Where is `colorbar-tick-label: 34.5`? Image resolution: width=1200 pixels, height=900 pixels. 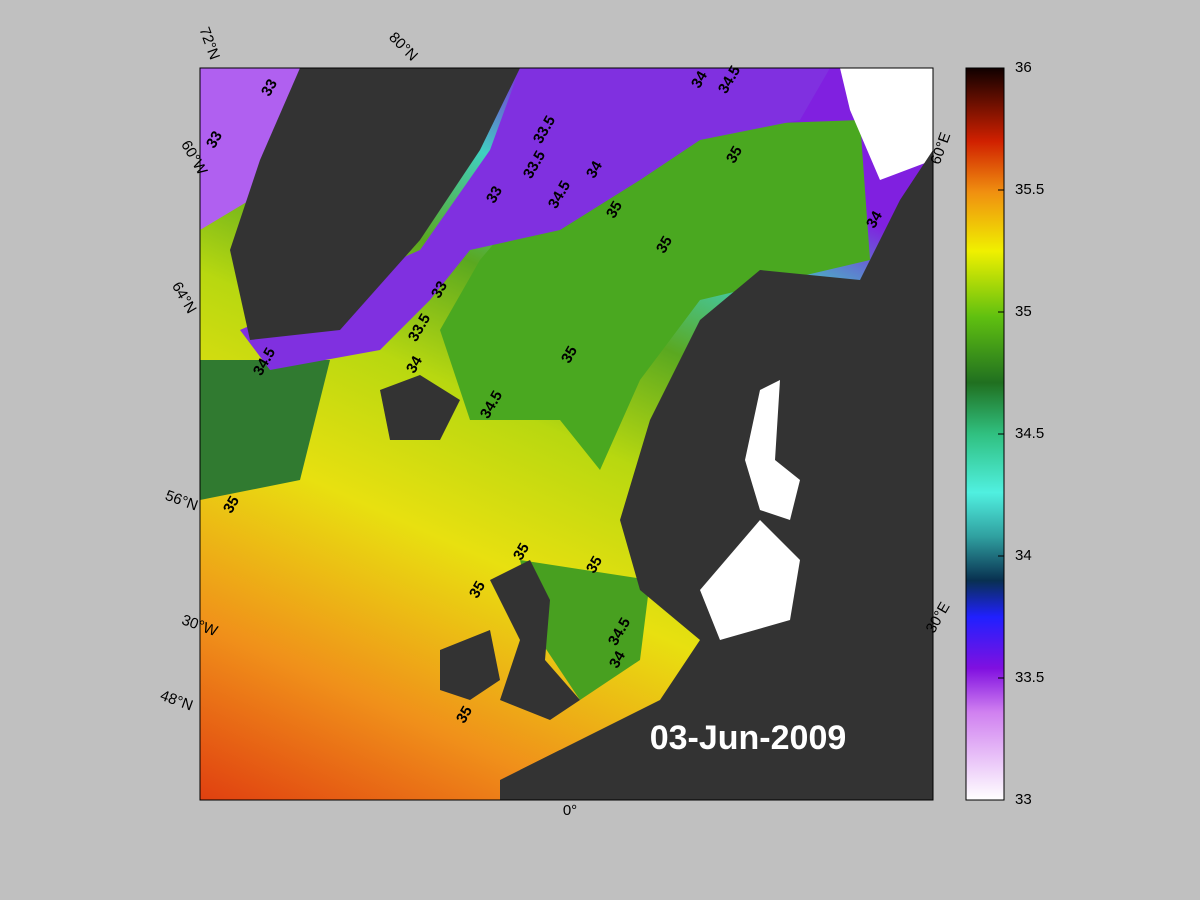
colorbar-tick-label: 34.5 is located at coordinates (1029, 433).